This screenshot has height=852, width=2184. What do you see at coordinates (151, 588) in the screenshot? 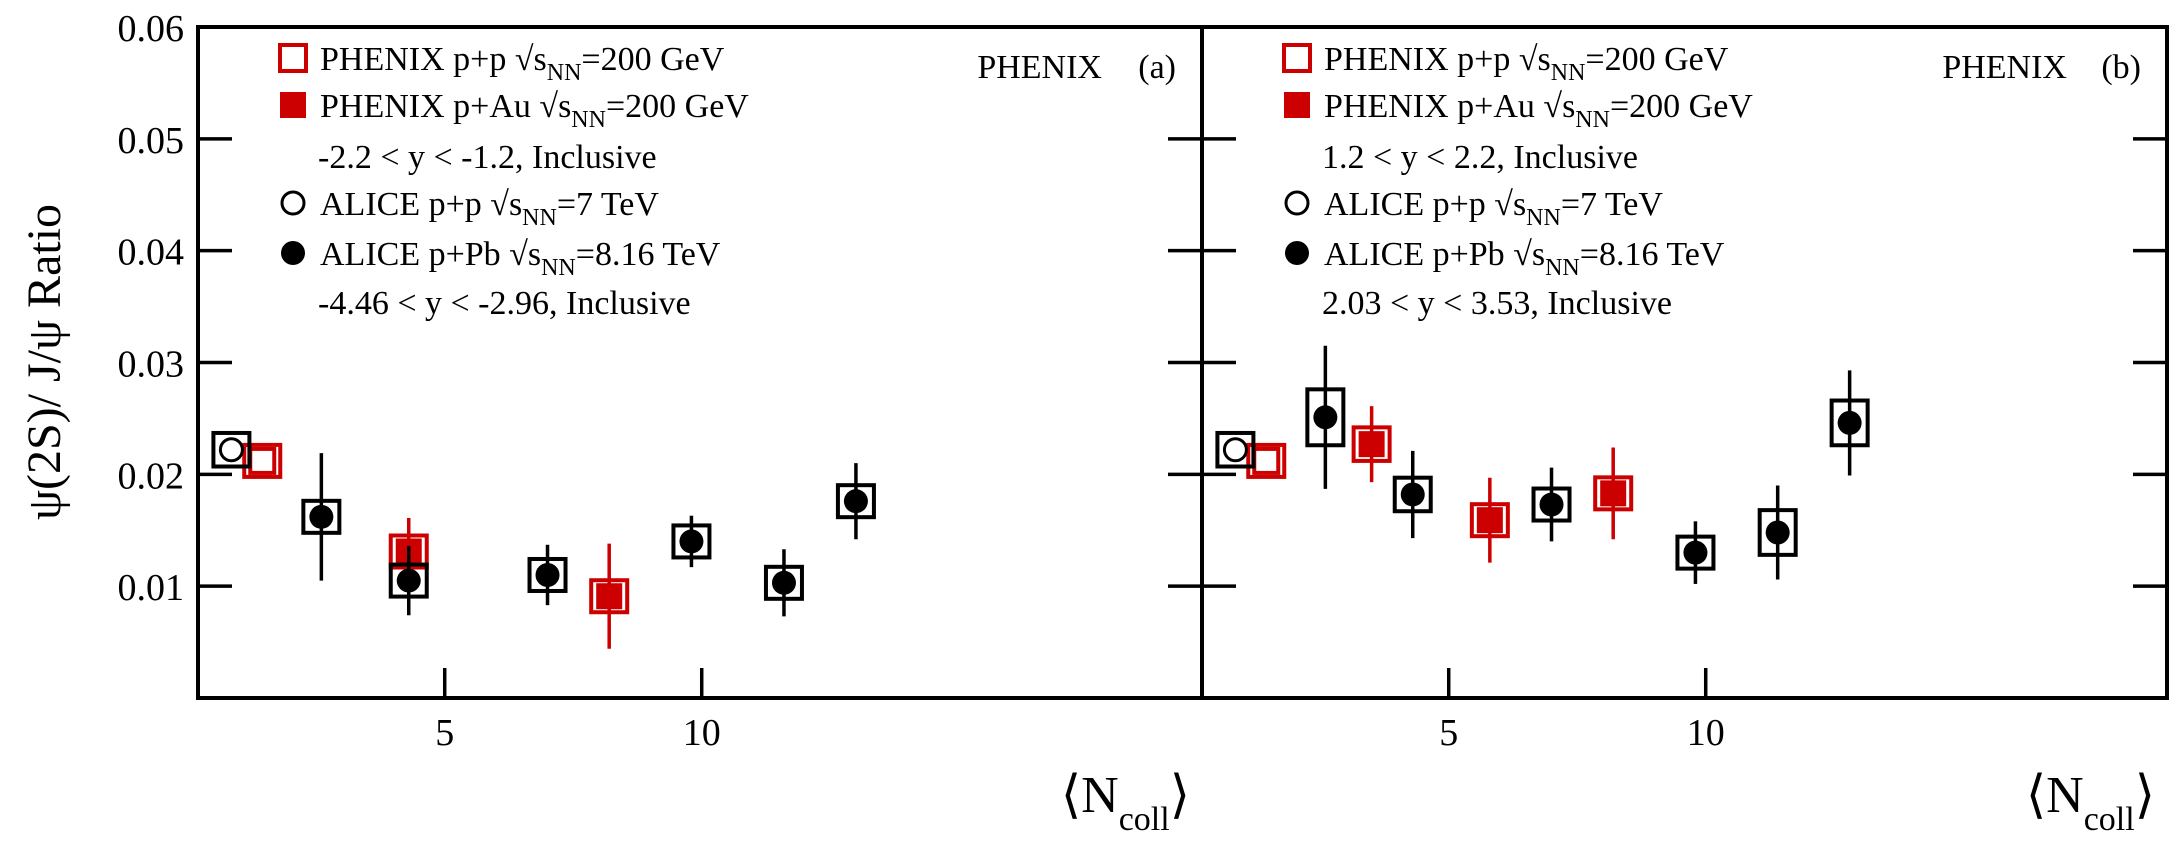
I see `y-tick-label: 0.01` at bounding box center [151, 588].